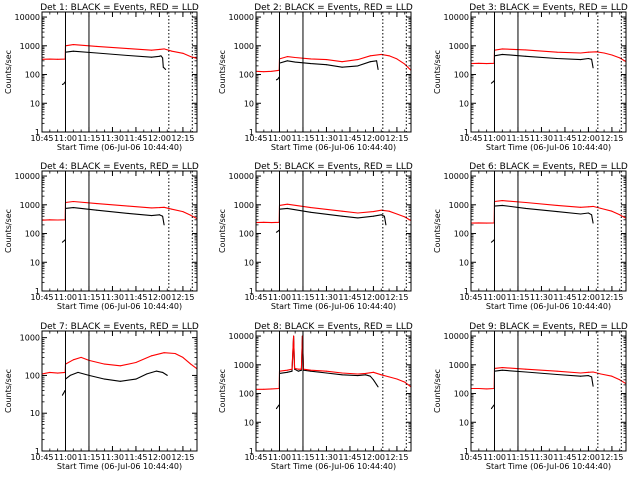  What do you see at coordinates (119, 327) in the screenshot?
I see `chart-title: Det 7: BLACK = Events, RED = LLD` at bounding box center [119, 327].